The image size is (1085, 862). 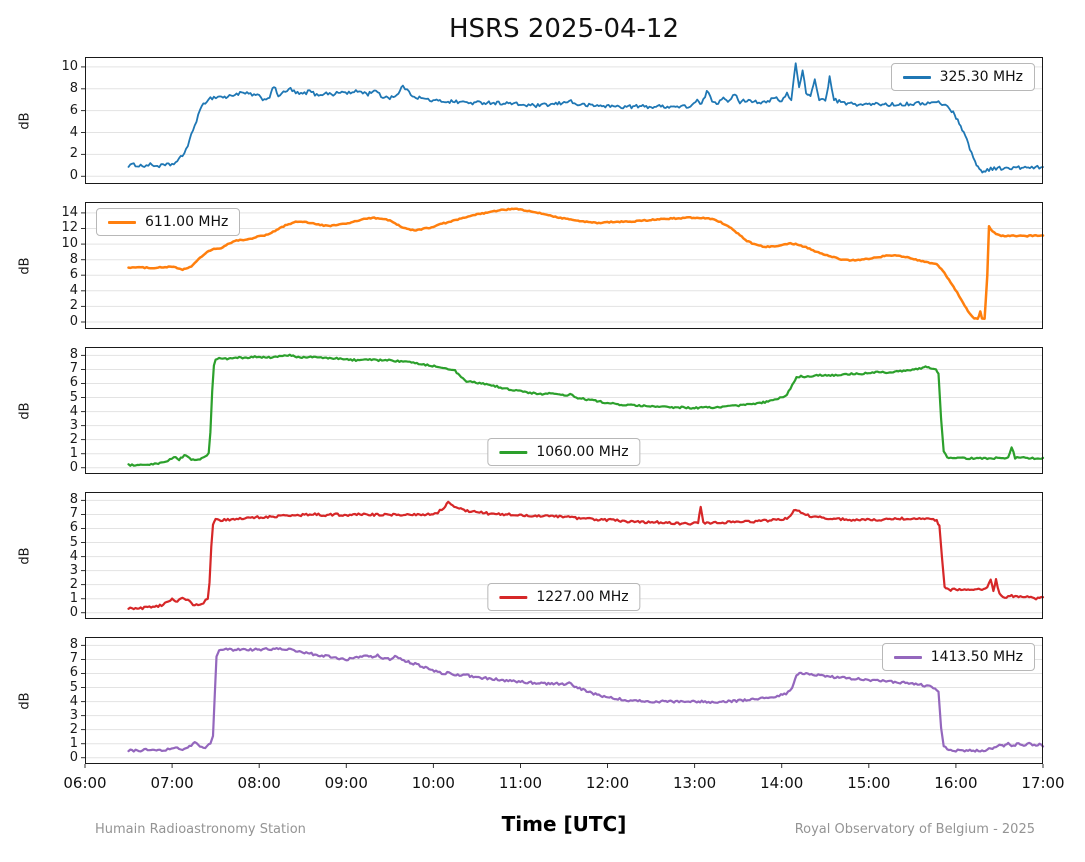 What do you see at coordinates (782, 783) in the screenshot?
I see `x-tick-label: 14:00` at bounding box center [782, 783].